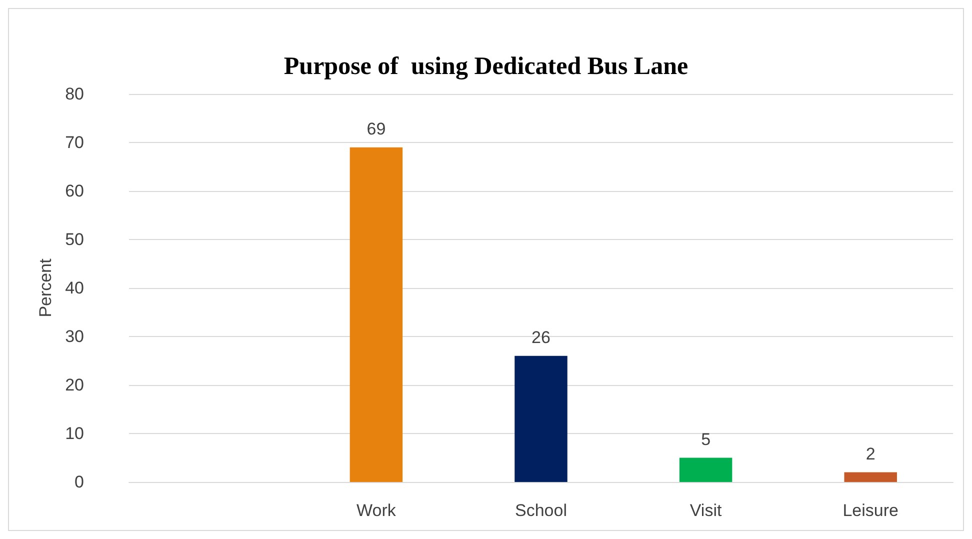 Image resolution: width=972 pixels, height=539 pixels. Describe the element at coordinates (74, 142) in the screenshot. I see `y-tick-label: 70` at that location.